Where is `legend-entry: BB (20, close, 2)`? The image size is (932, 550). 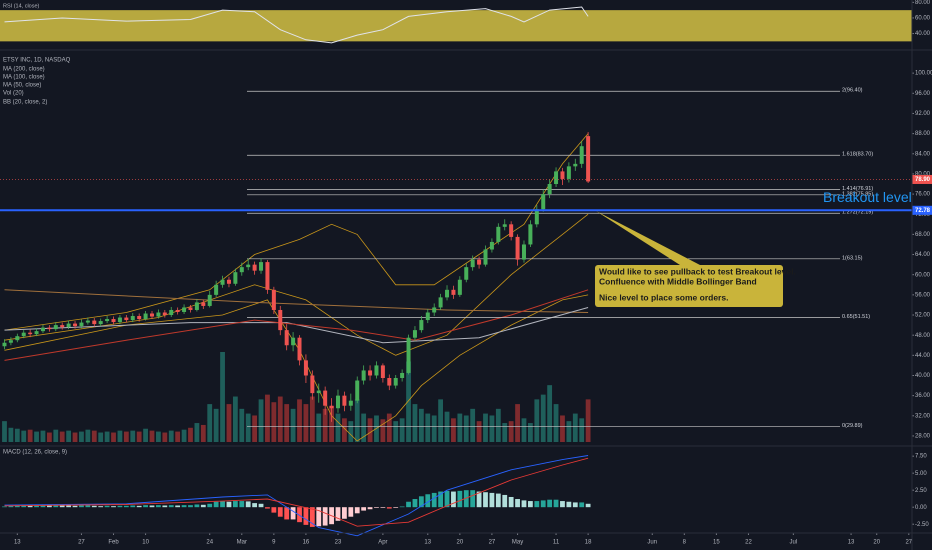 legend-entry: BB (20, close, 2) is located at coordinates (25, 103).